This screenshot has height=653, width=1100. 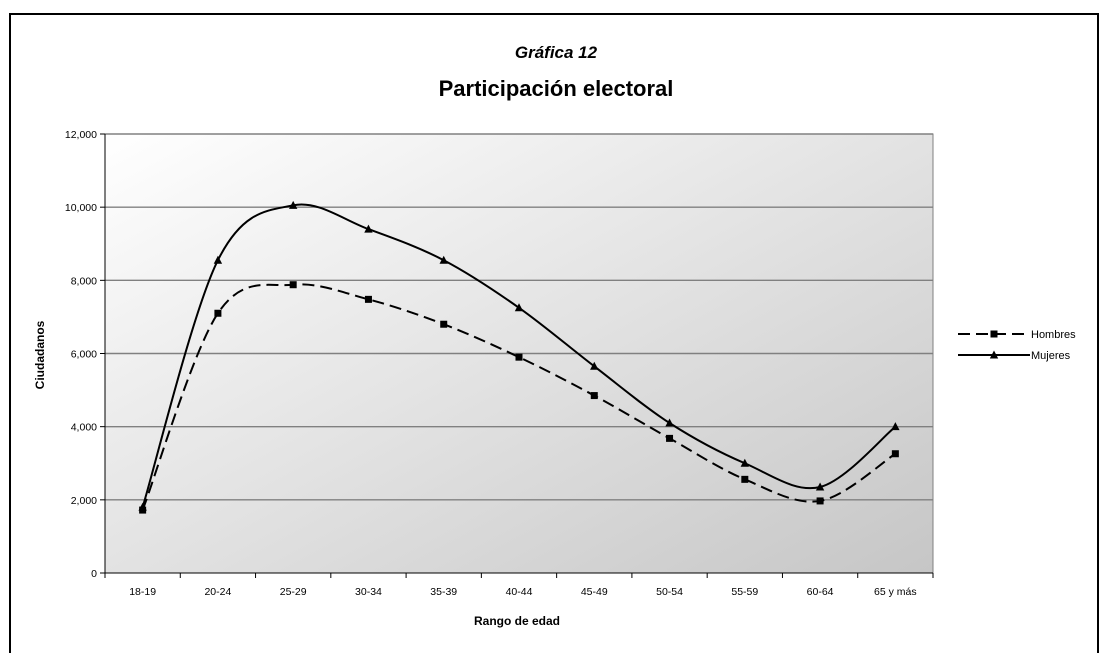 What do you see at coordinates (895, 592) in the screenshot?
I see `x-tick-label: 65 y más` at bounding box center [895, 592].